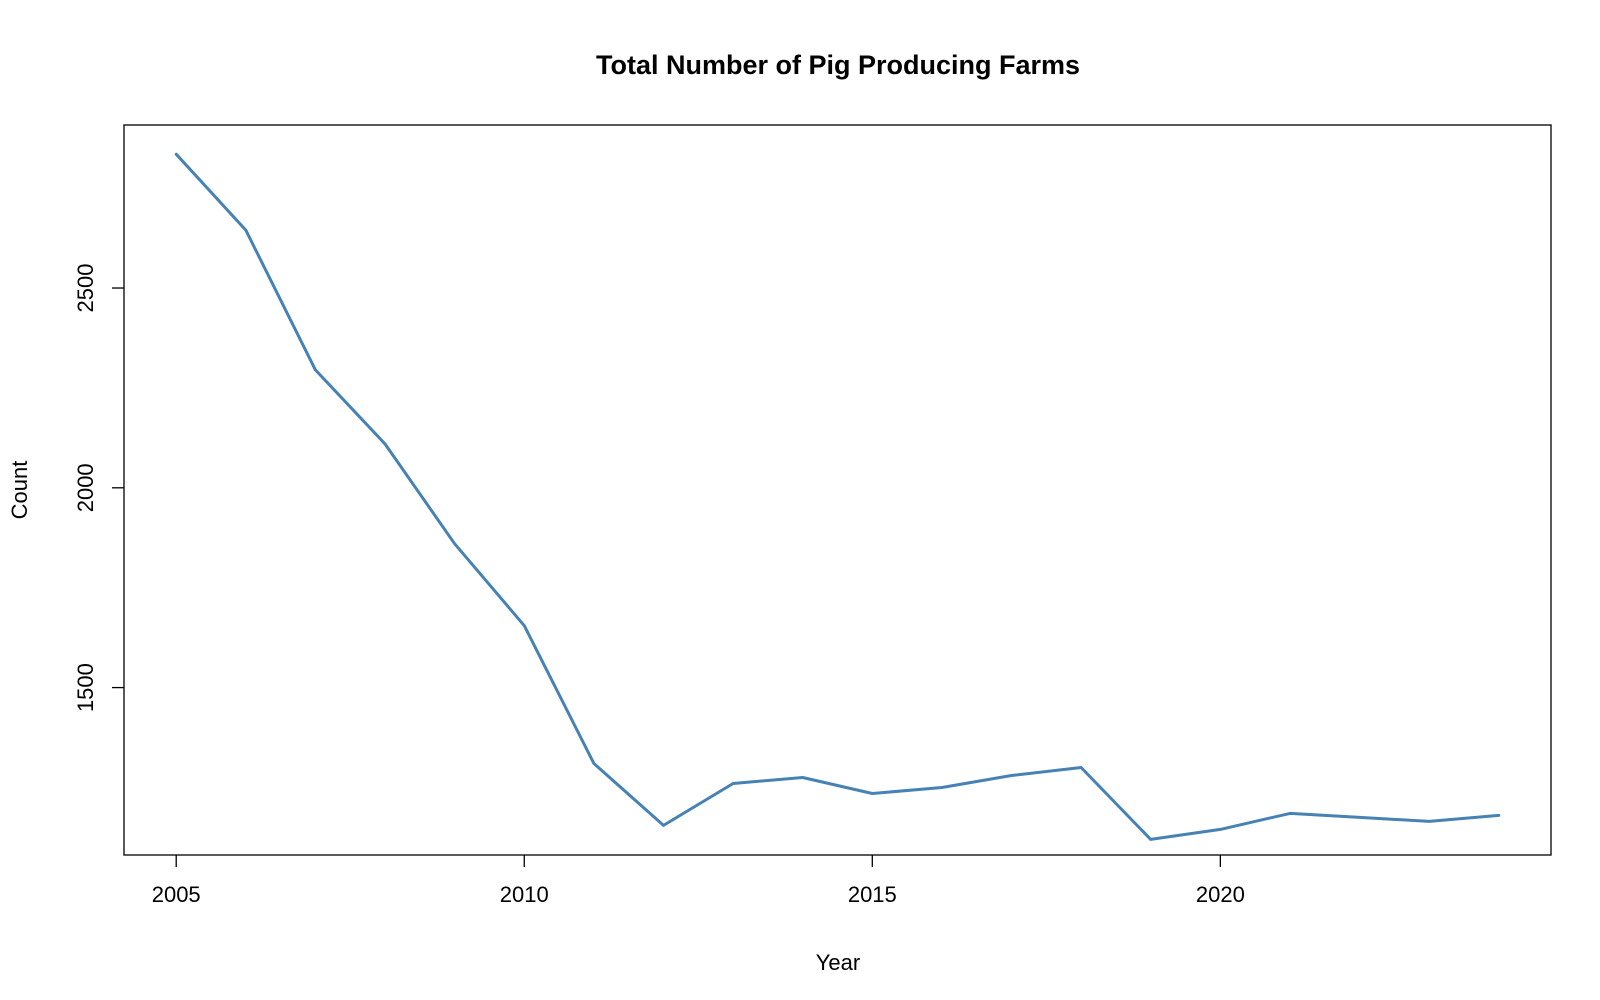  I want to click on x-tick-label: 2015, so click(872, 894).